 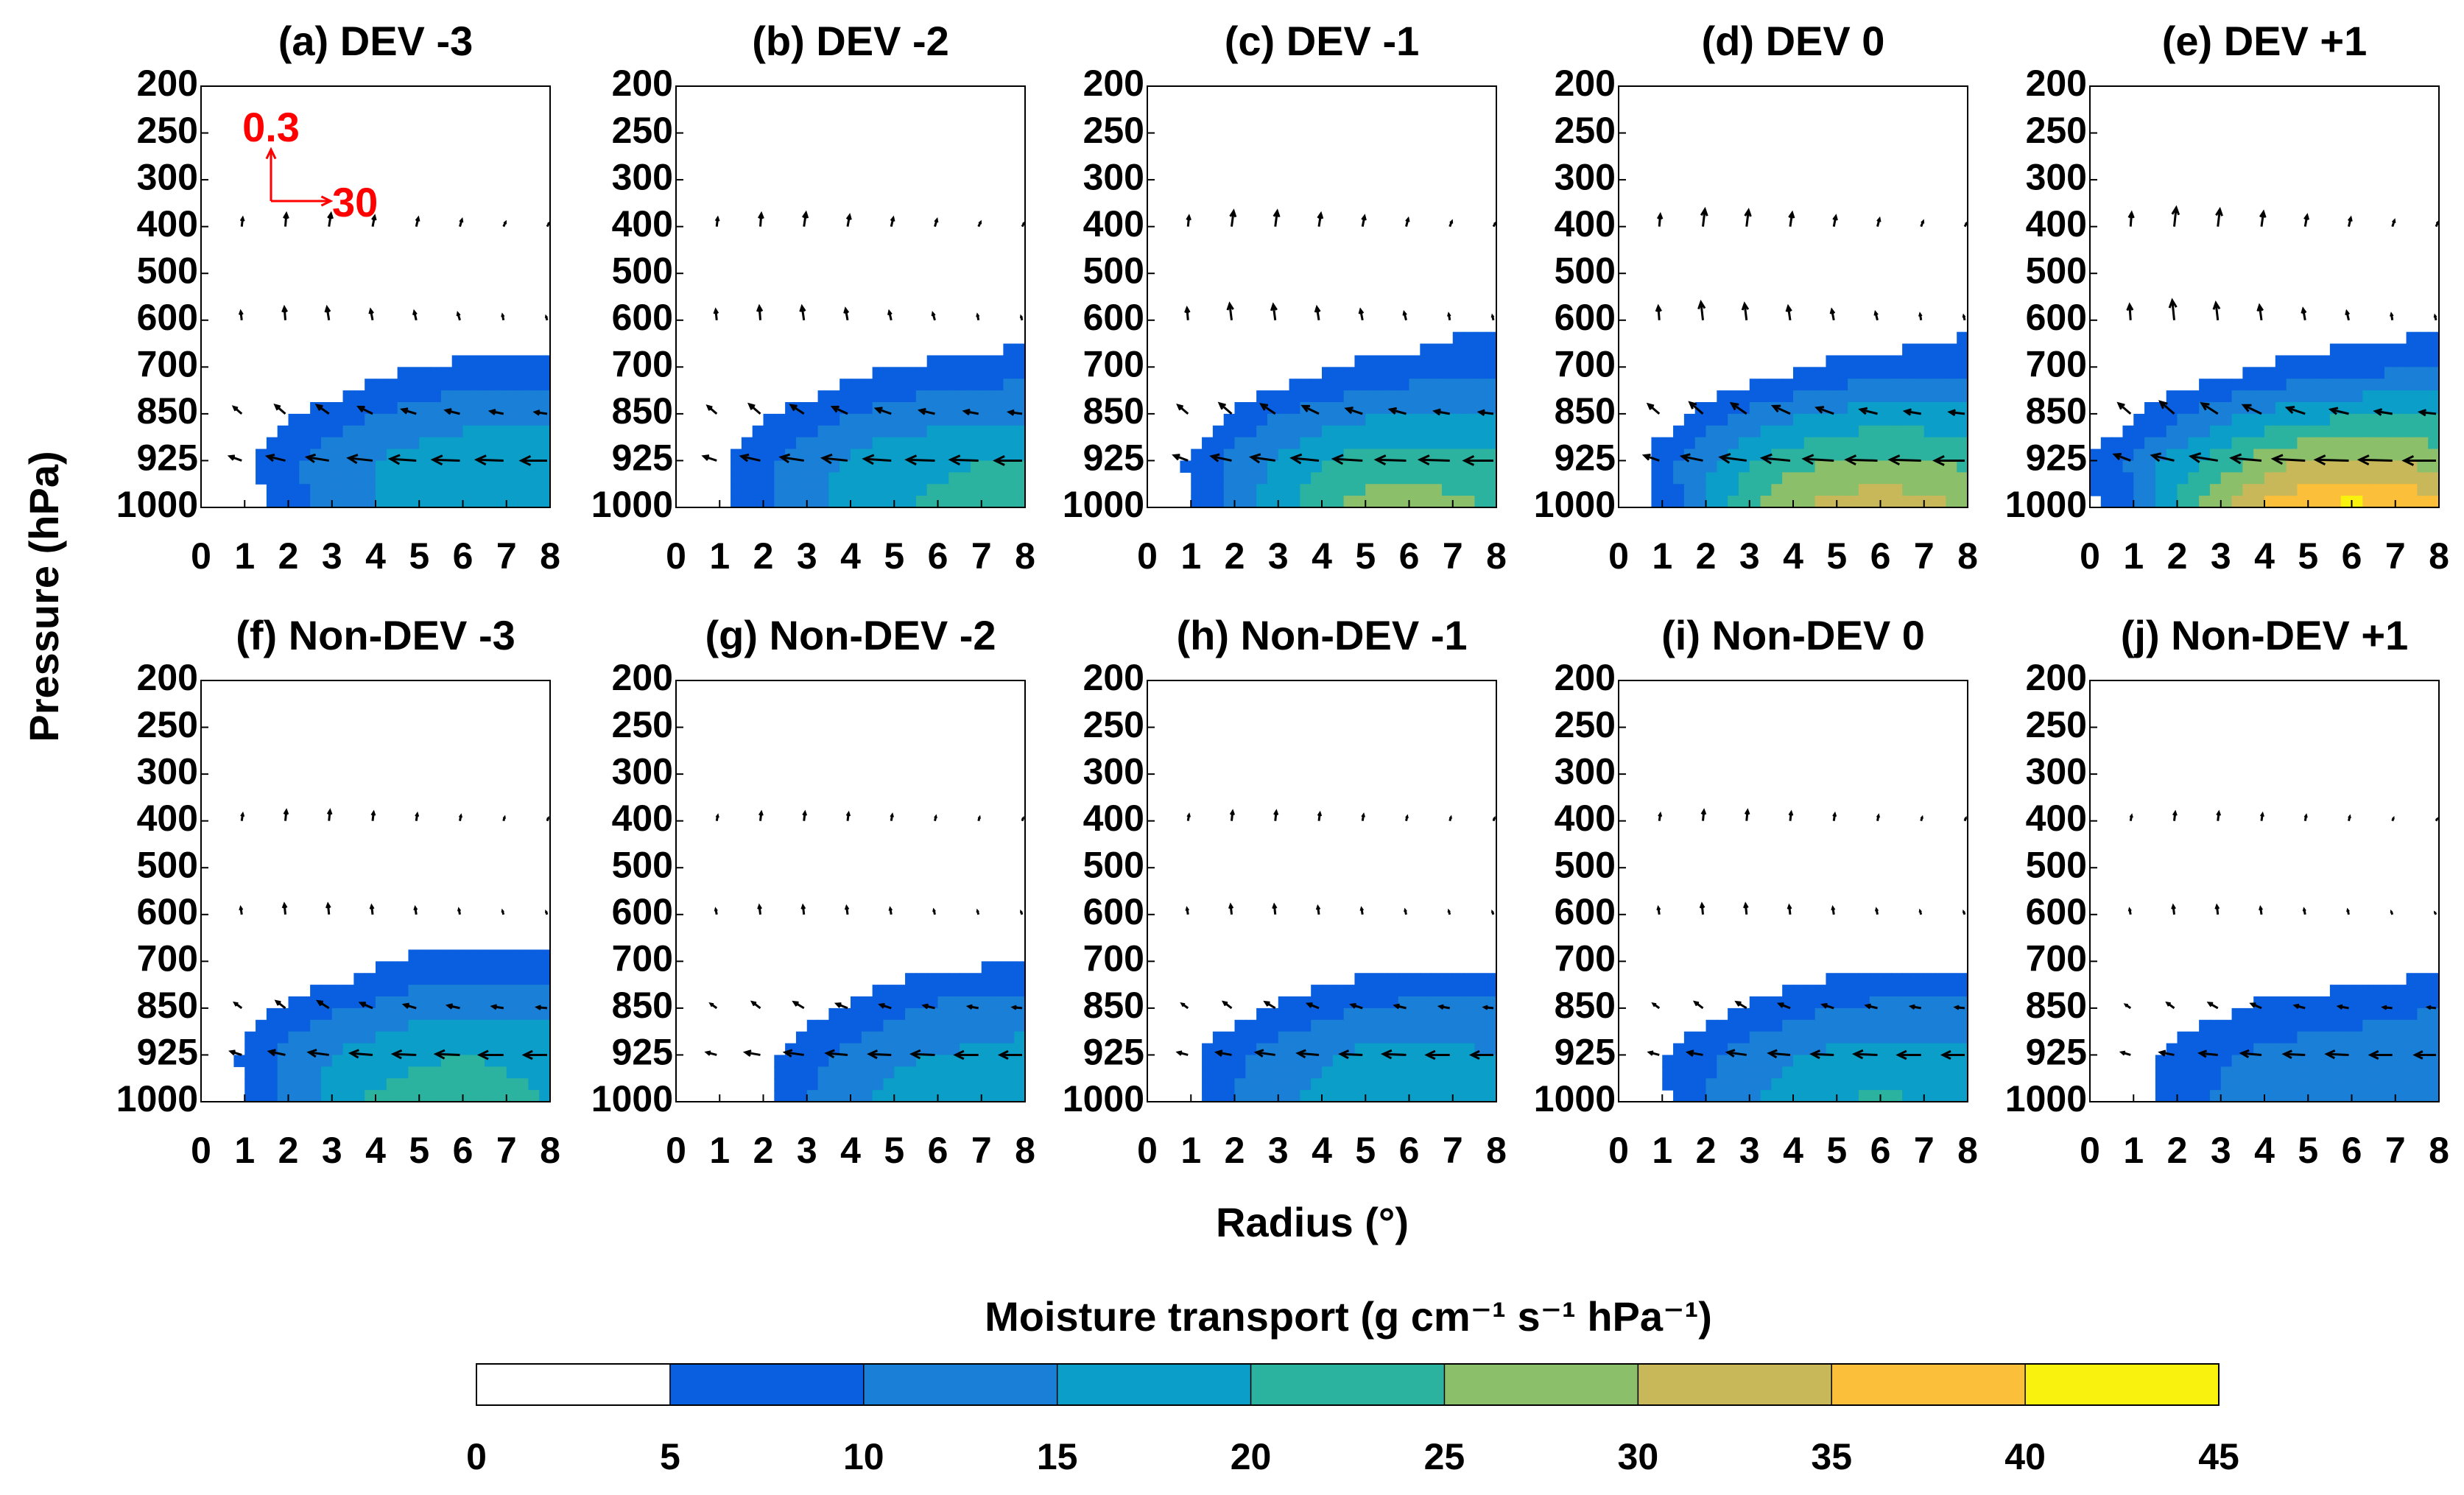 I want to click on y-tick-label: 700, so click(x=642, y=959).